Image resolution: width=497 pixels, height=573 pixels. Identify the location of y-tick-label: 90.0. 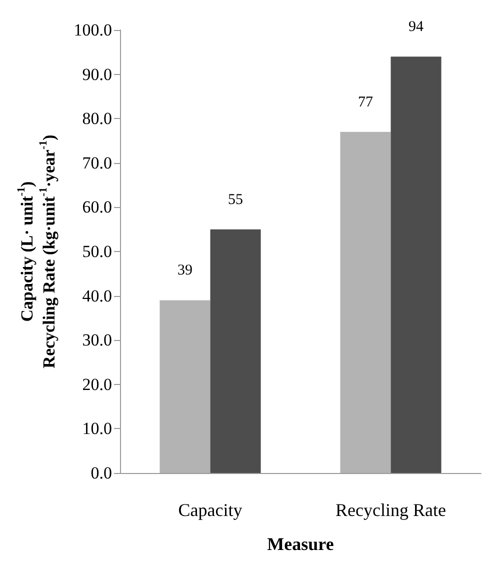
(97, 74).